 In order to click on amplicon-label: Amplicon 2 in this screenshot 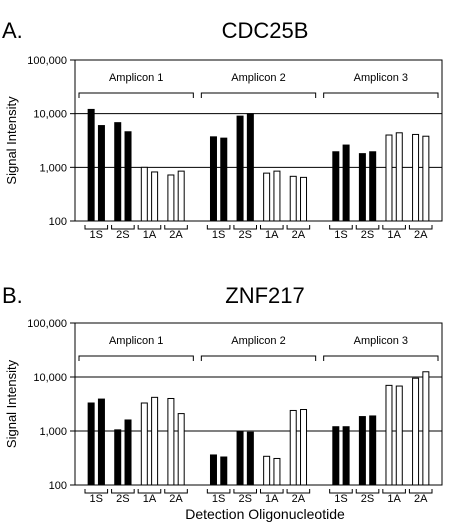, I will do `click(258, 78)`.